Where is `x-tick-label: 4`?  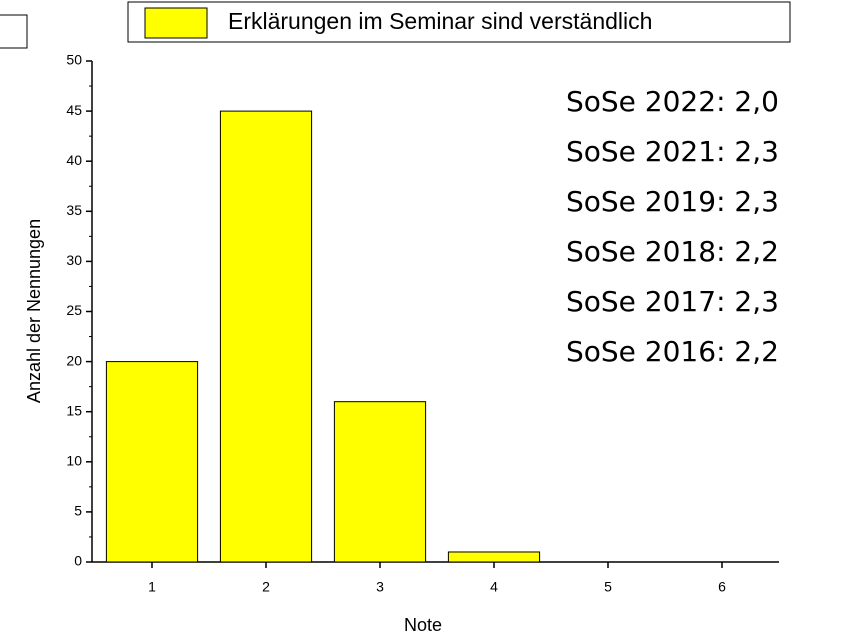 x-tick-label: 4 is located at coordinates (494, 587).